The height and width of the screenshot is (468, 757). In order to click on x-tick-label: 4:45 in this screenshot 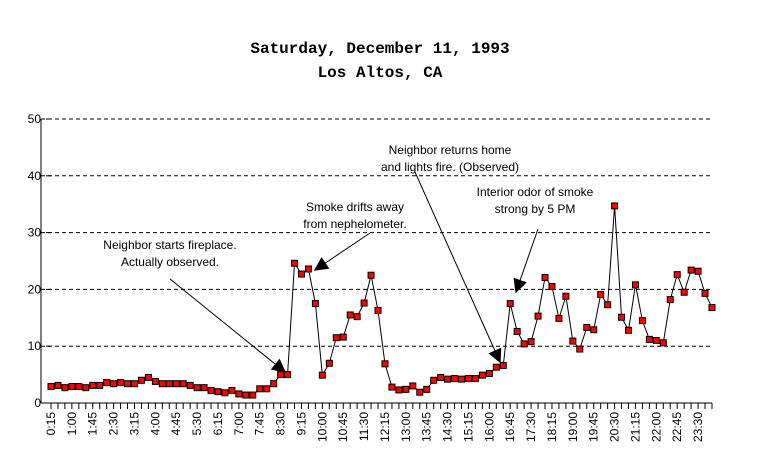, I will do `click(176, 424)`.